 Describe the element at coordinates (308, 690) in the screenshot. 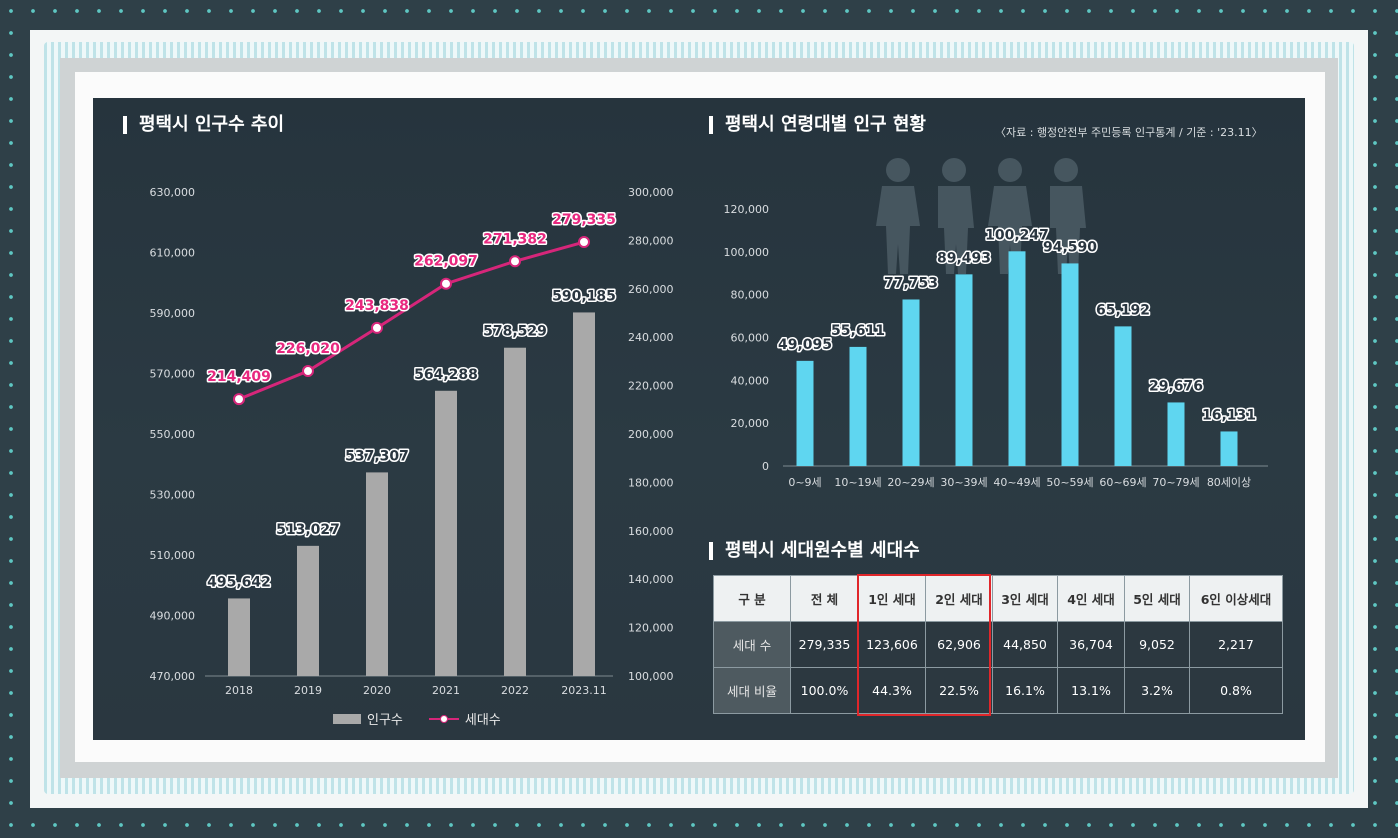

I see `x-tick-label: 2019` at that location.